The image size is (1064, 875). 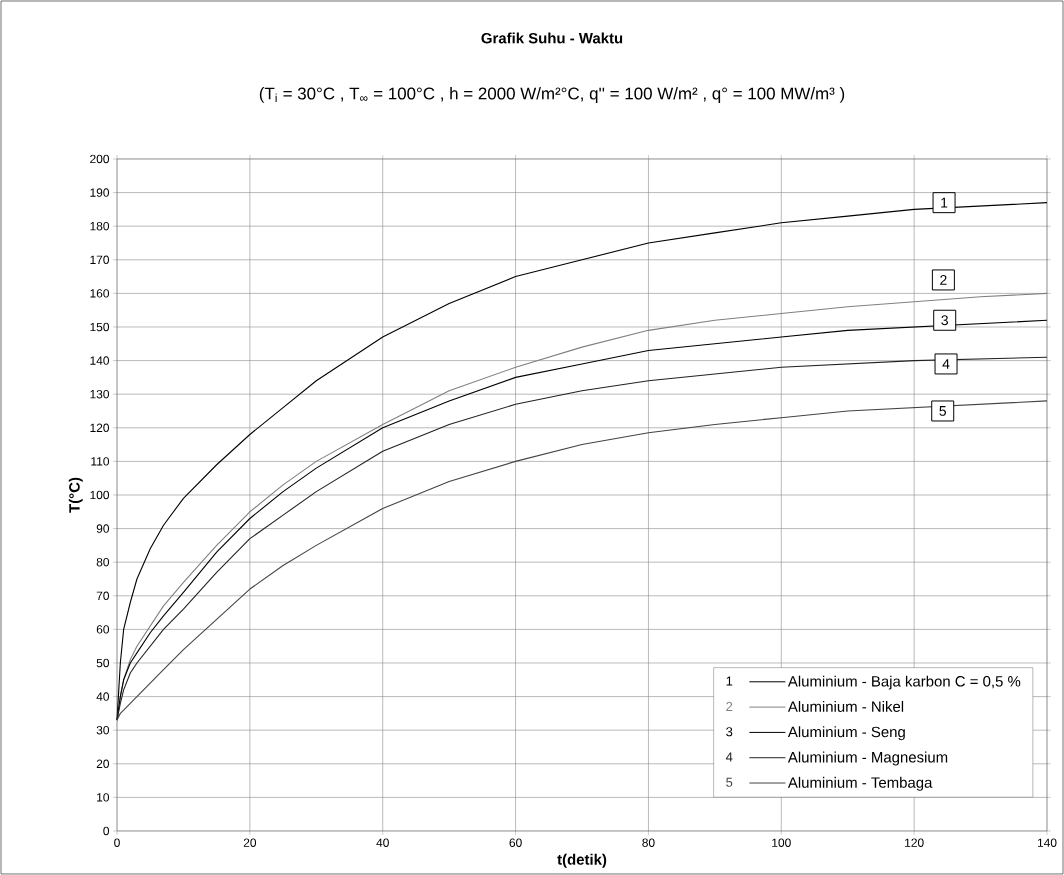 I want to click on x-tick-label: 140, so click(x=1047, y=842).